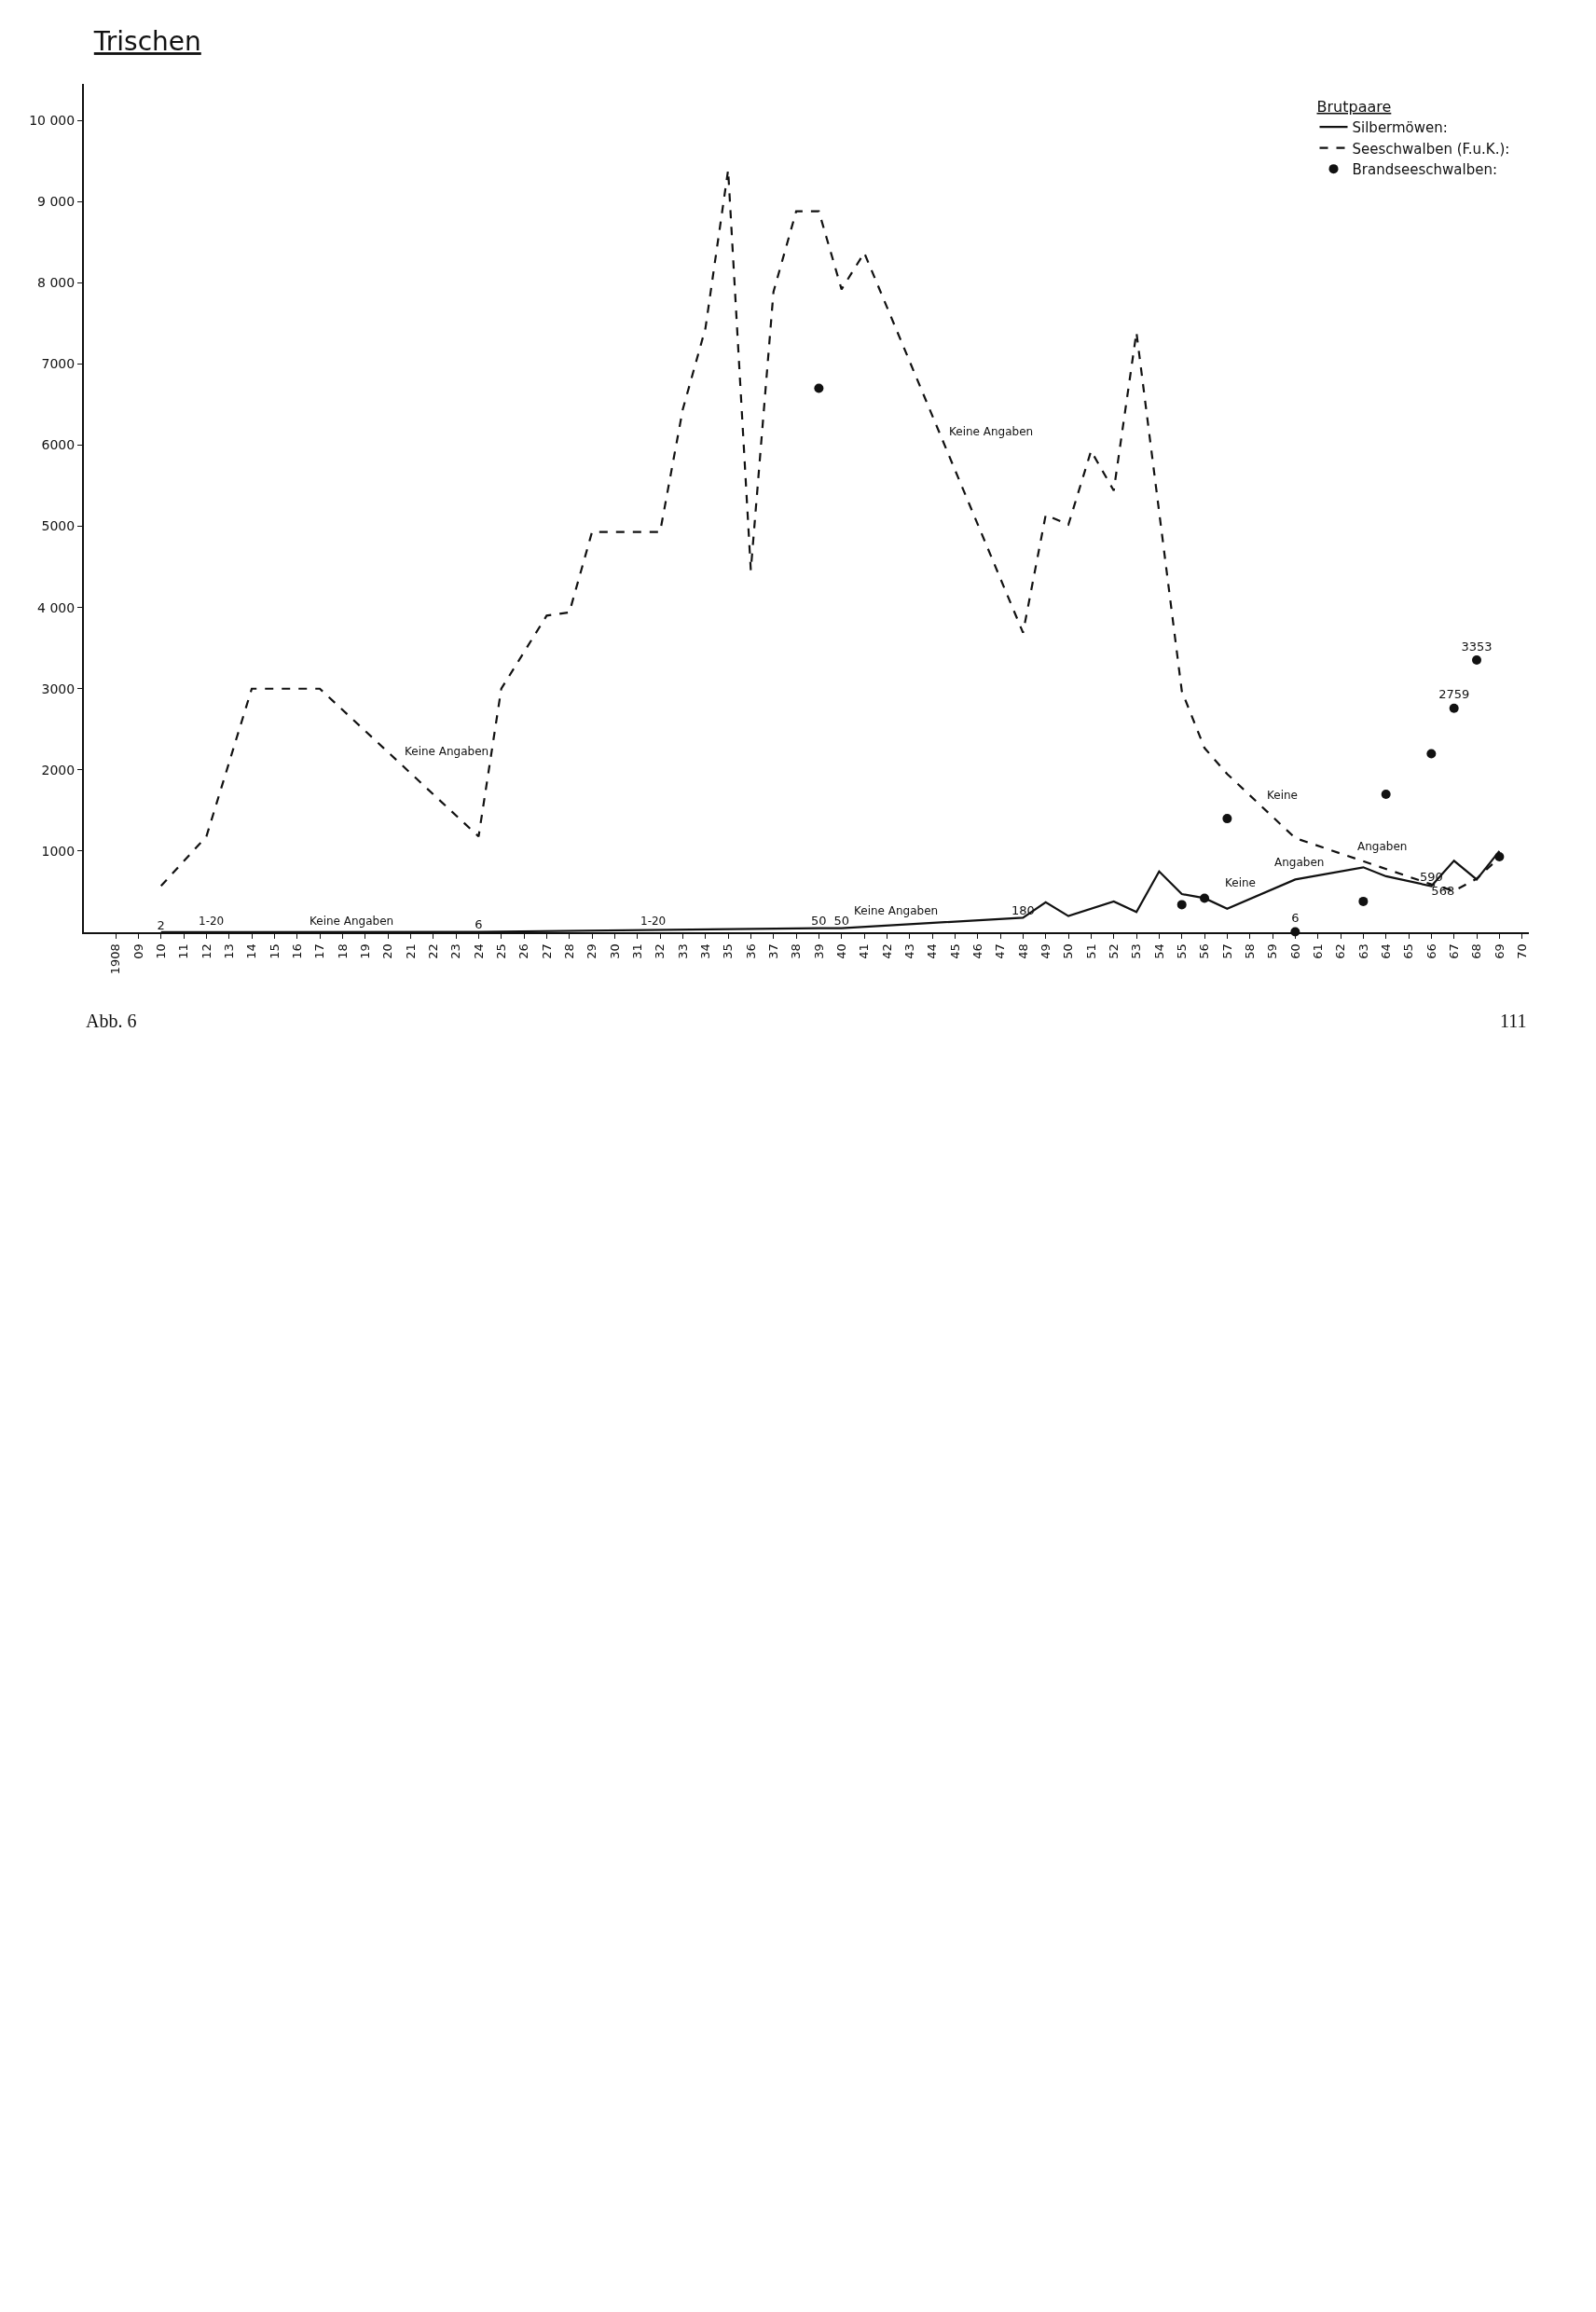 Image resolution: width=1596 pixels, height=2312 pixels. Describe the element at coordinates (932, 951) in the screenshot. I see `x-tick-label: 44` at that location.